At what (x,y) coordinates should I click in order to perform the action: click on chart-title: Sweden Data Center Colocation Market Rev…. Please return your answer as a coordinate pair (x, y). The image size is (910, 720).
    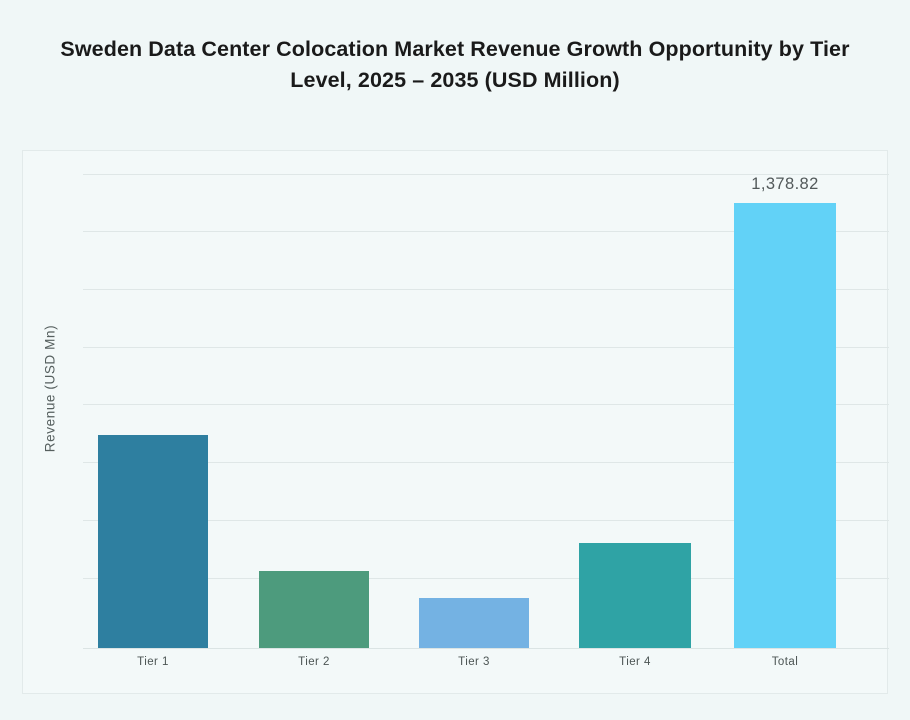
    Looking at the image, I should click on (455, 64).